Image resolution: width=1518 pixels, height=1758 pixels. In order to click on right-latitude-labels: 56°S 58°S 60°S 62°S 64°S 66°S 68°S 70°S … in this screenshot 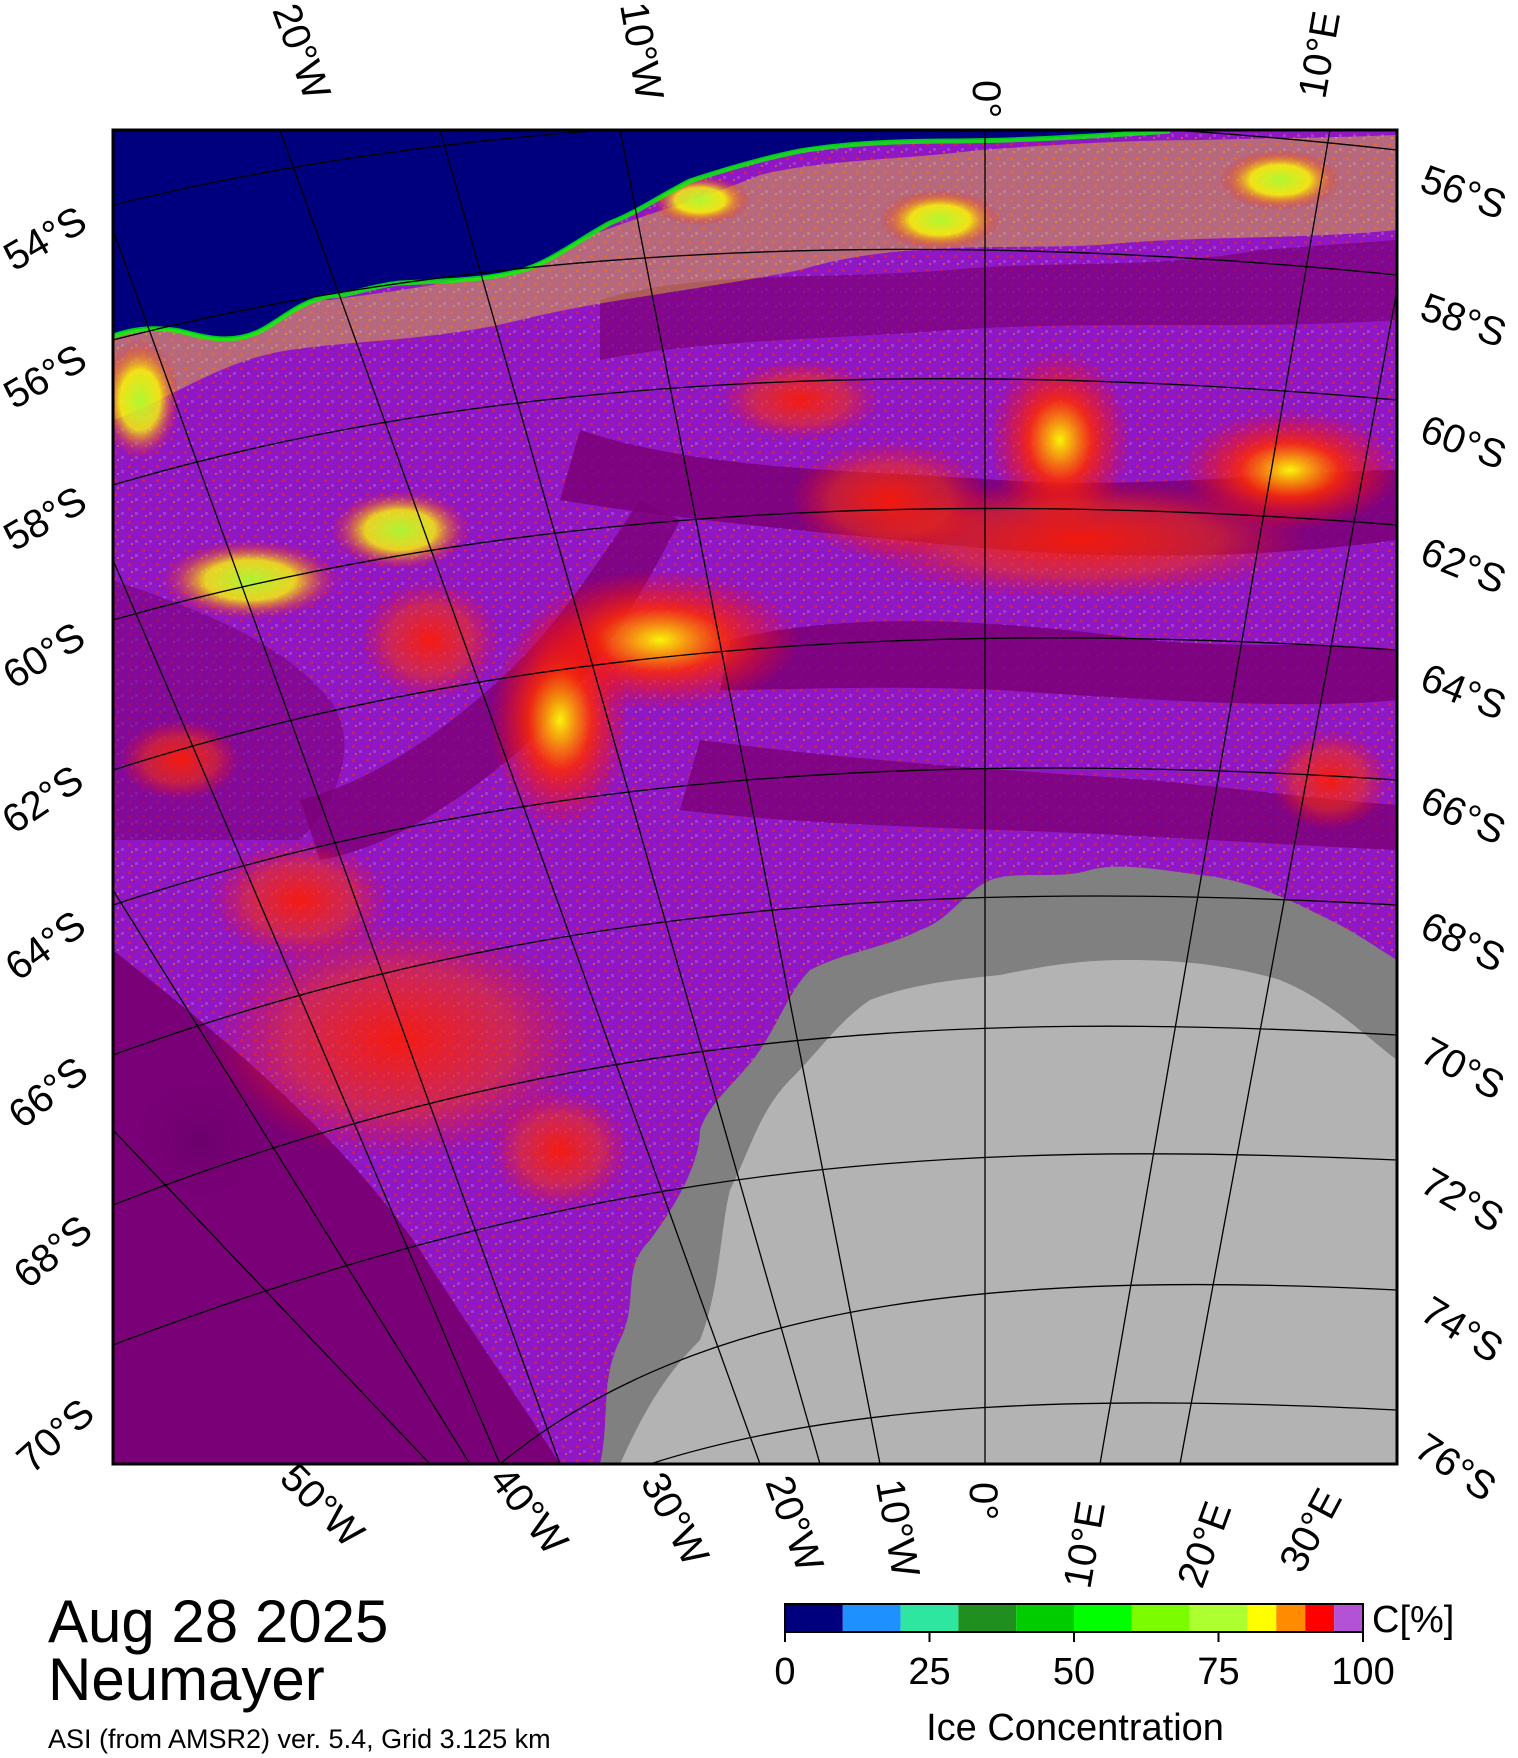, I will do `click(1459, 833)`.